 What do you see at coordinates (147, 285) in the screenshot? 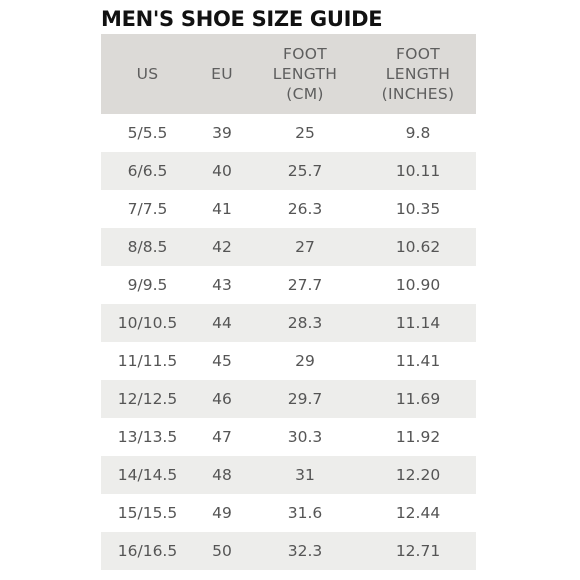
I see `us-size-cell: 9/9.5` at bounding box center [147, 285].